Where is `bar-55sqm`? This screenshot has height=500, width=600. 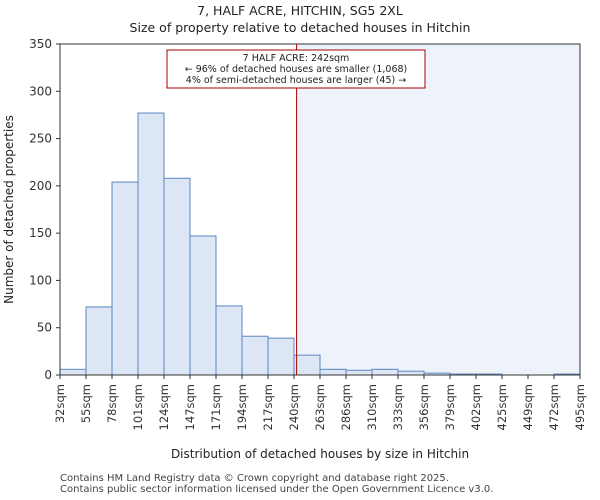
bar-55sqm is located at coordinates (99, 341).